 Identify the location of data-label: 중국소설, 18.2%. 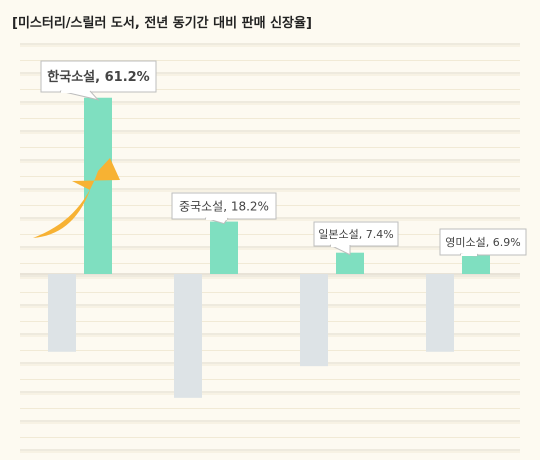
(224, 206).